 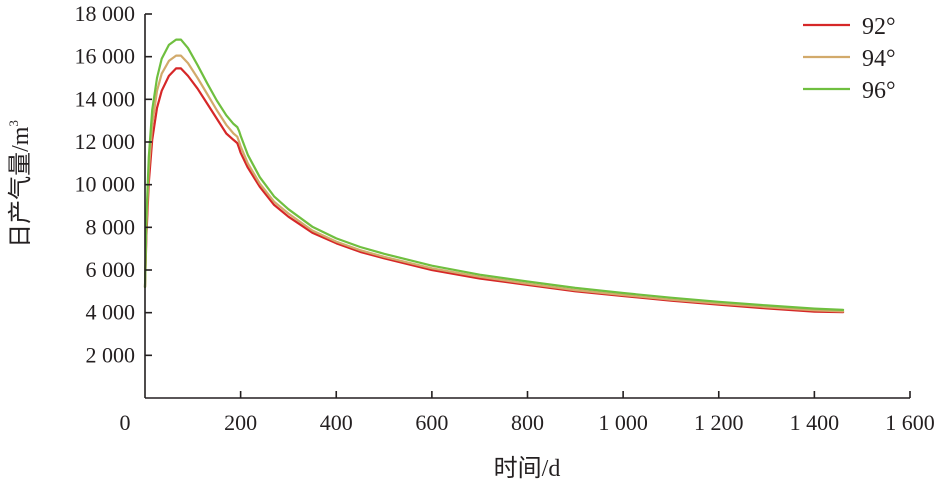 I want to click on legend: 92° 94° 96°, so click(x=849, y=59).